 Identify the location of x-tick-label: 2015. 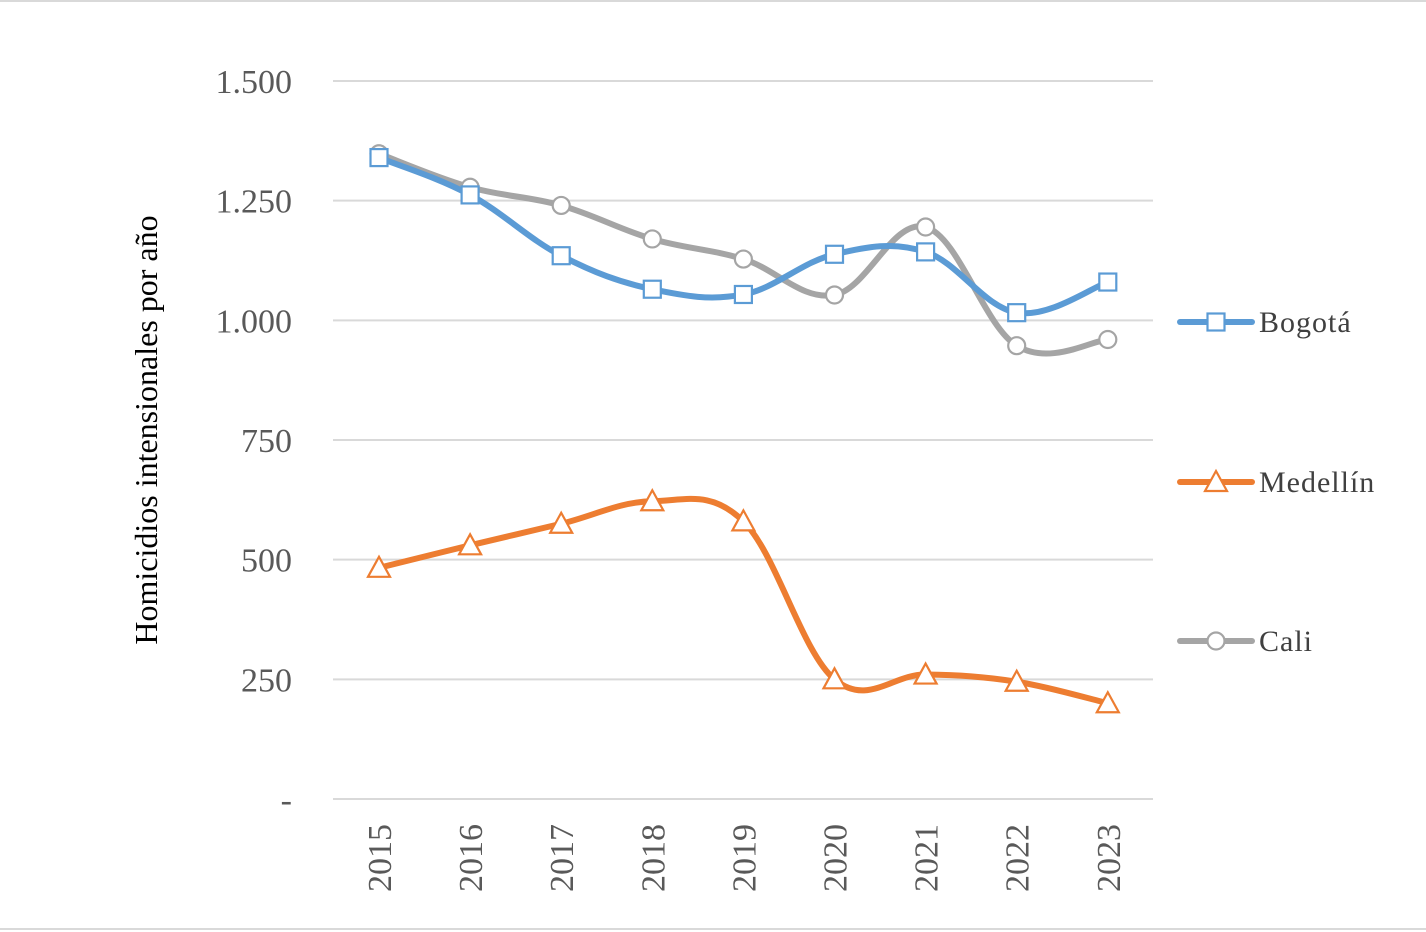
(380, 858).